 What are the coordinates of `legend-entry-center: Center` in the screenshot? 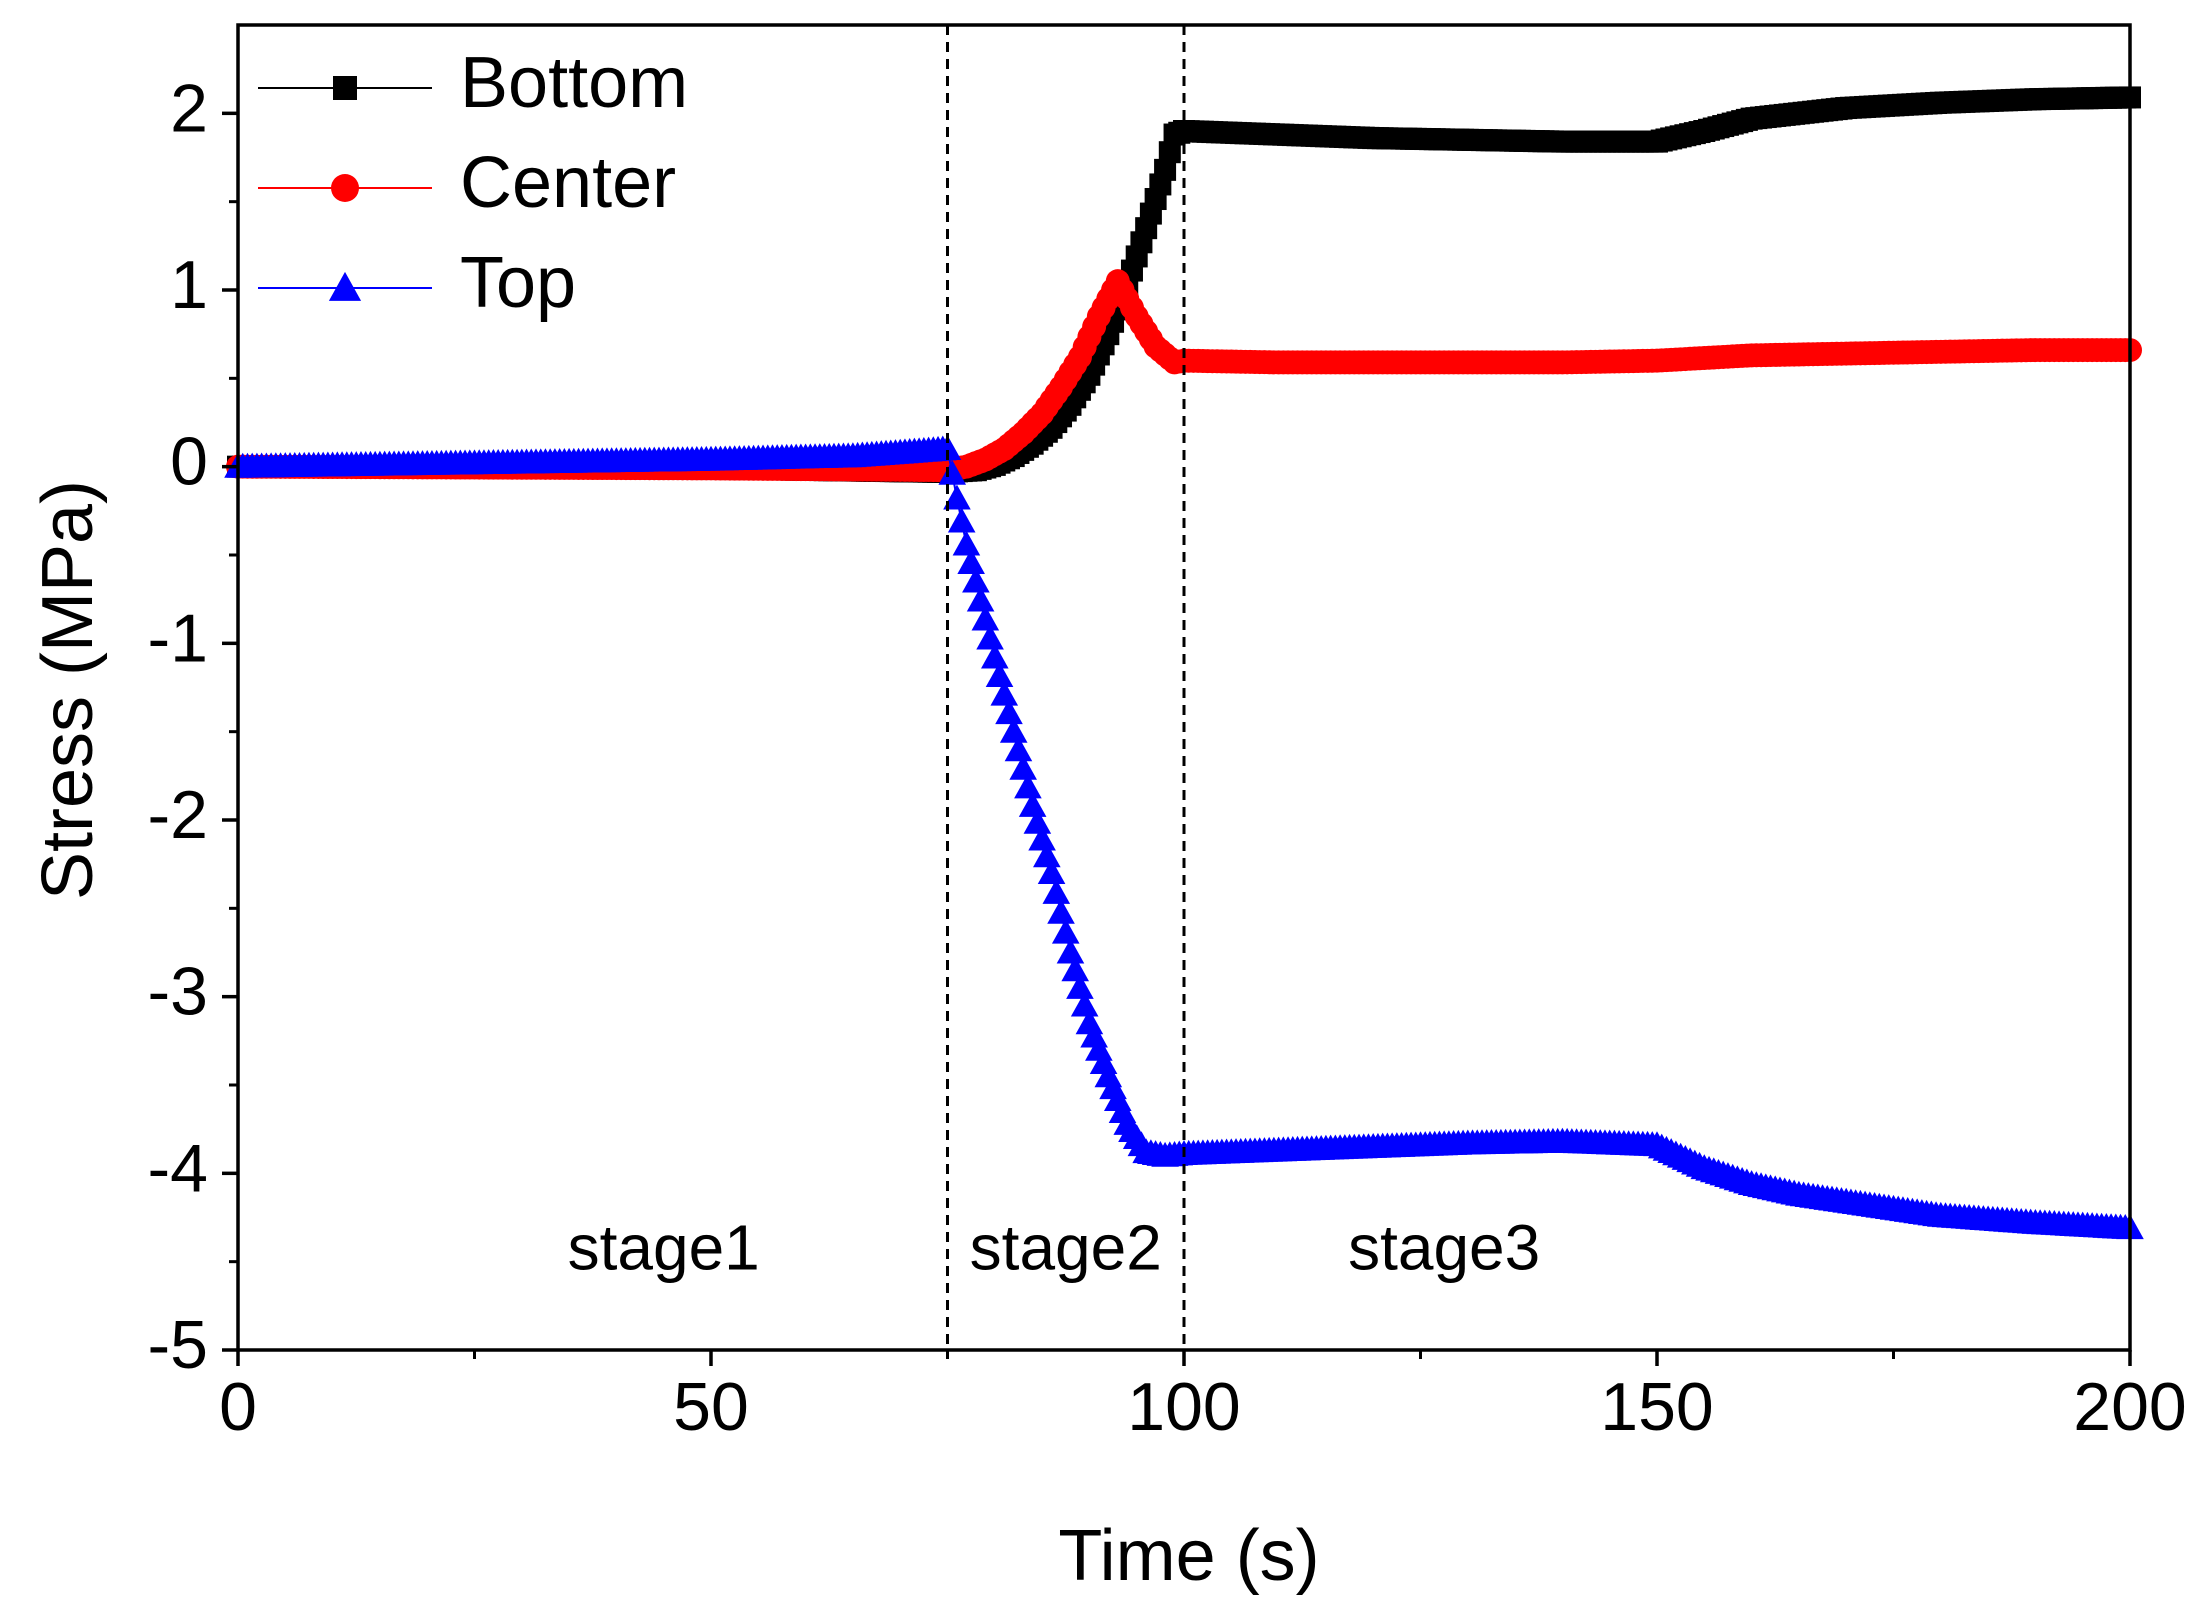 It's located at (467, 183).